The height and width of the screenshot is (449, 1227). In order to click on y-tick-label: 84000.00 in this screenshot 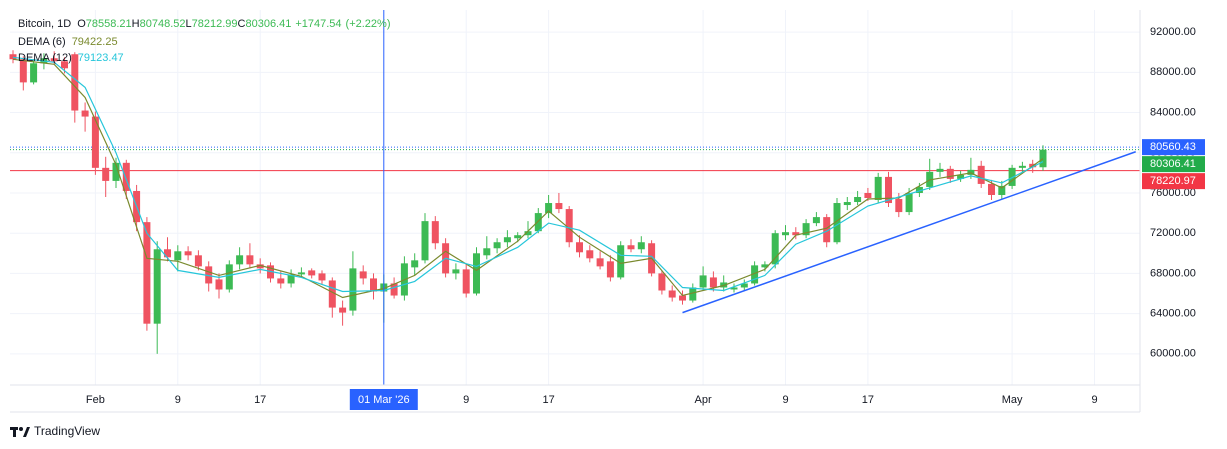, I will do `click(1173, 112)`.